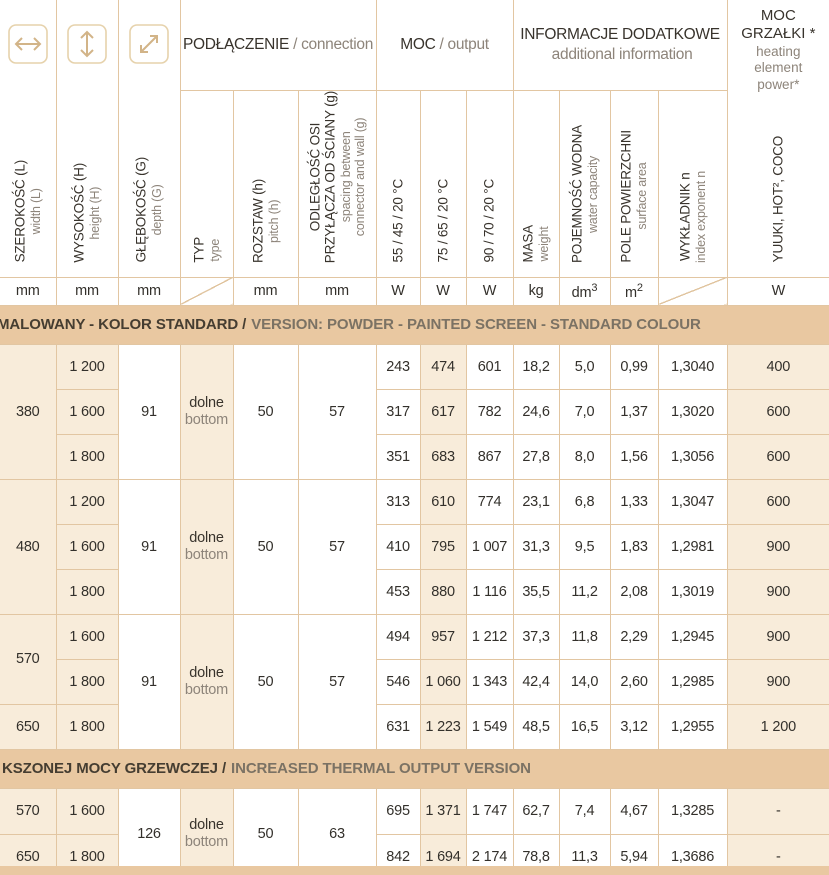 This screenshot has width=829, height=875. I want to click on output-75-cell: 1 223, so click(443, 726).